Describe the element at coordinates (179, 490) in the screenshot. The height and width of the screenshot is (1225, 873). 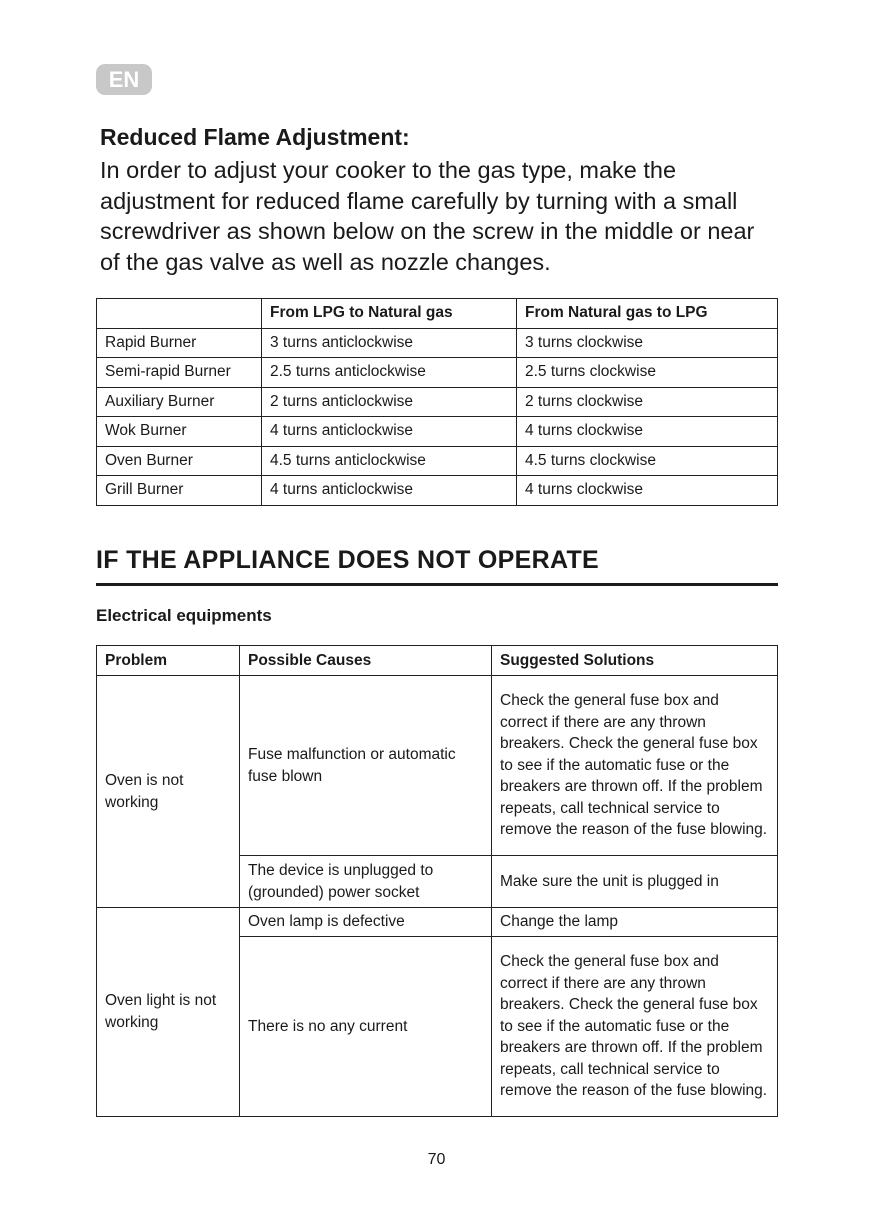
I see `burner-cell: Grill Burner` at that location.